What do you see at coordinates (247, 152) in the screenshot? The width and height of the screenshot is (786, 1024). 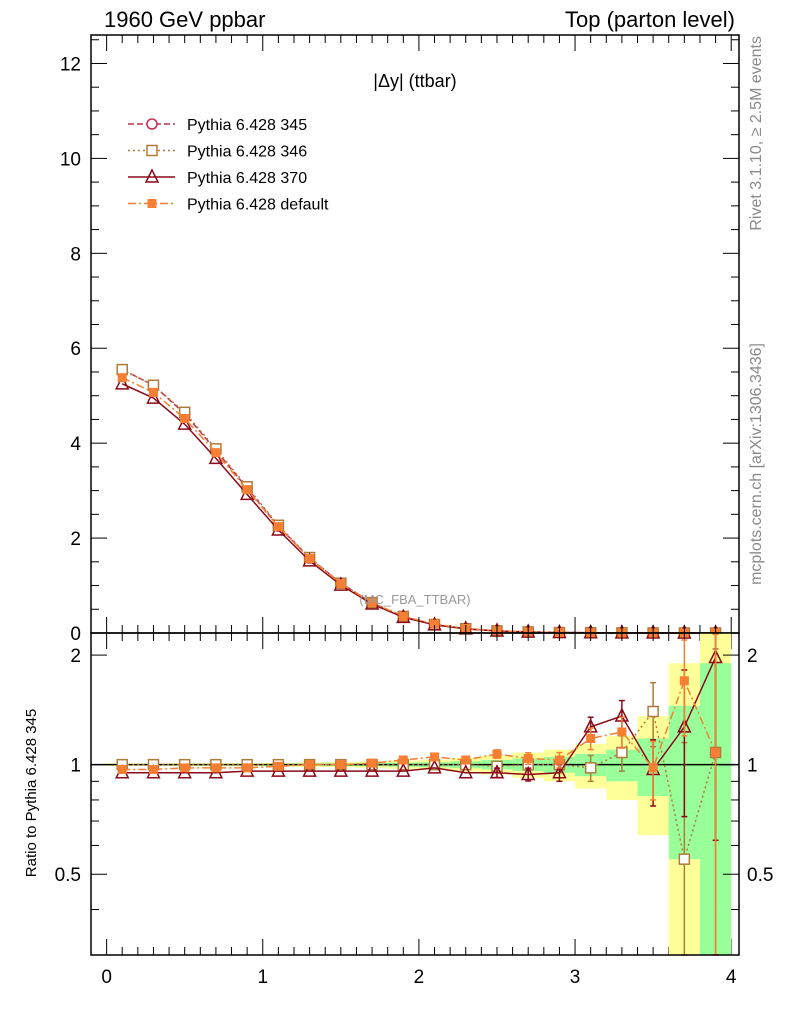 I see `legend-entry: Pythia 6.428 346` at bounding box center [247, 152].